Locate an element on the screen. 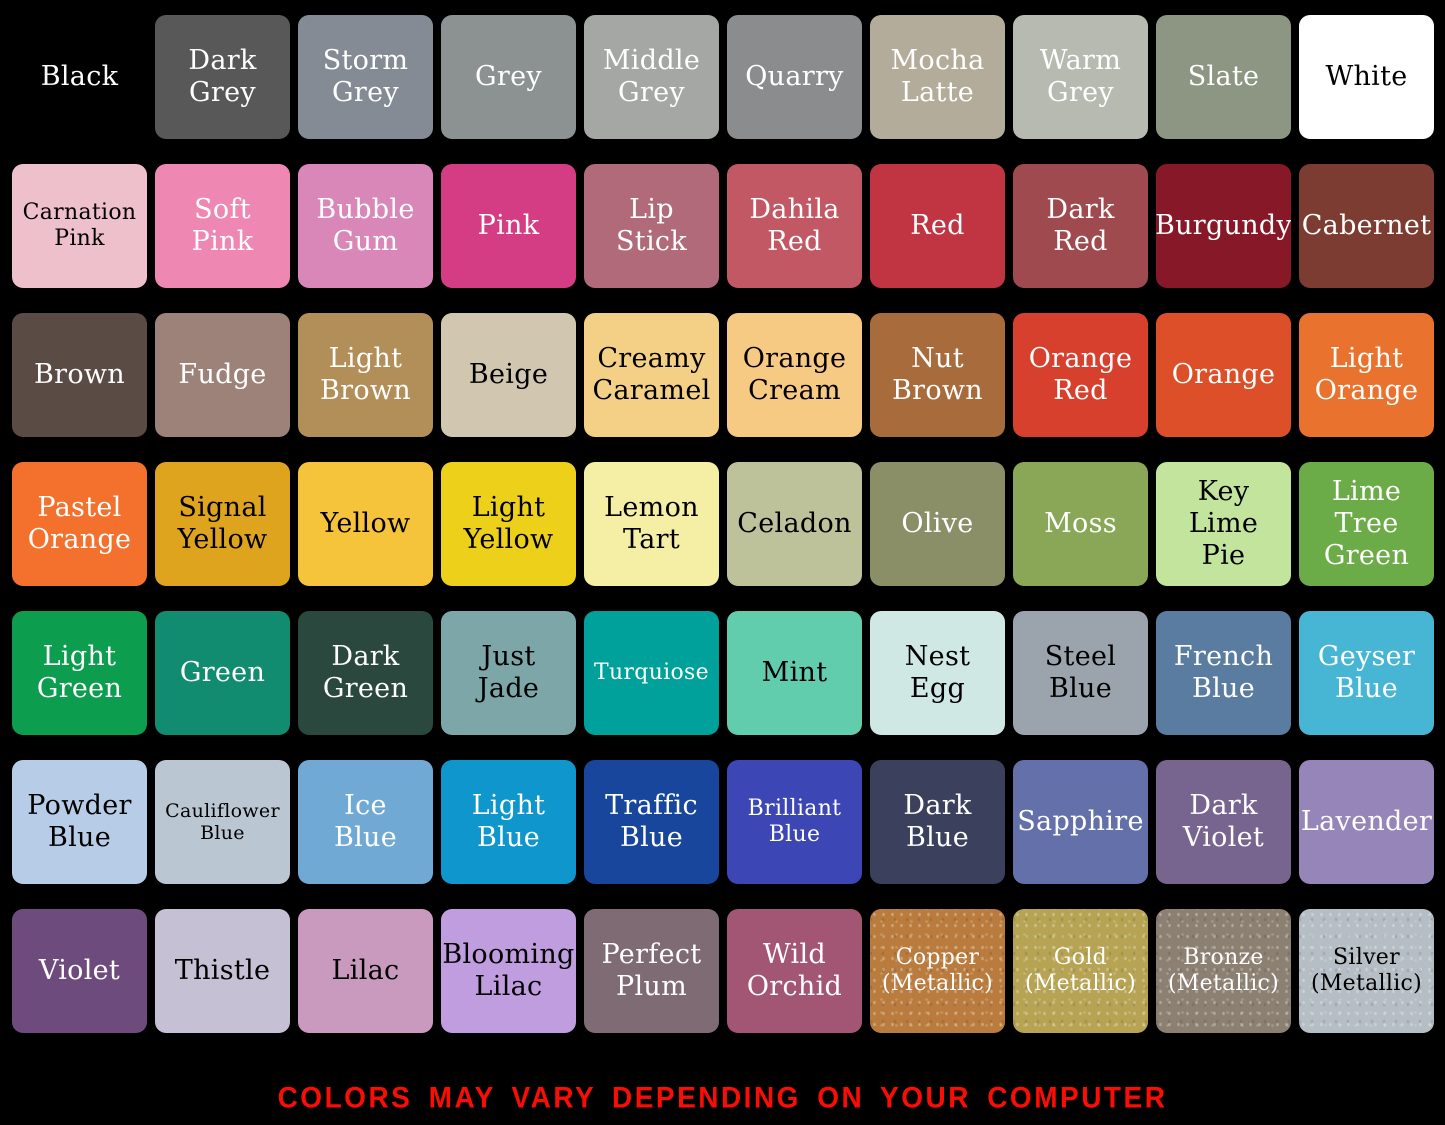 This screenshot has height=1125, width=1445. color-swatch-dark-green: Dark Green is located at coordinates (365, 673).